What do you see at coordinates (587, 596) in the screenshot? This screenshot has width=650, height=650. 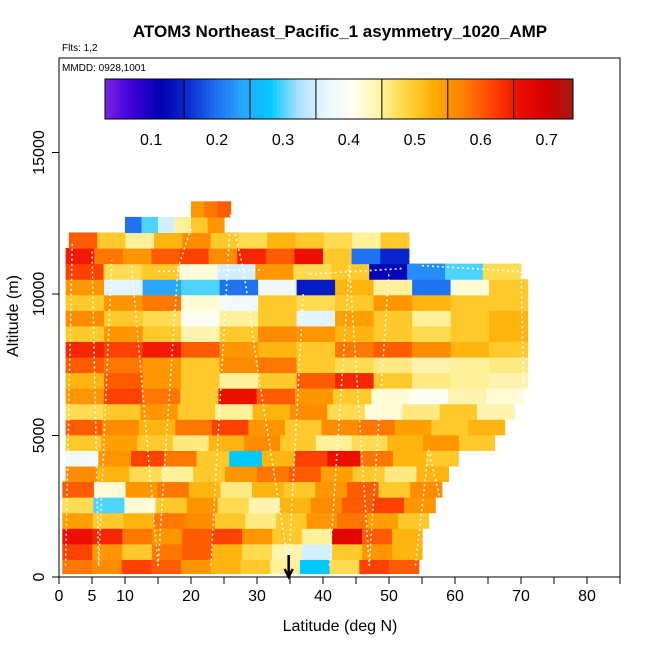 I see `x-tick-label: 80` at bounding box center [587, 596].